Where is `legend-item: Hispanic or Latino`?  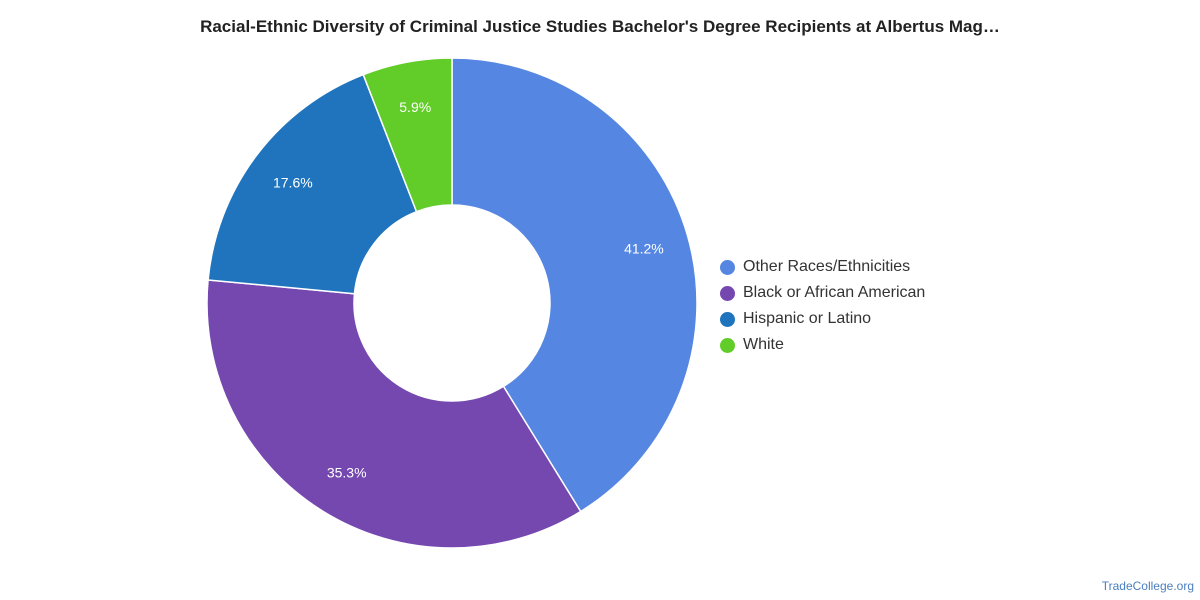 legend-item: Hispanic or Latino is located at coordinates (822, 319).